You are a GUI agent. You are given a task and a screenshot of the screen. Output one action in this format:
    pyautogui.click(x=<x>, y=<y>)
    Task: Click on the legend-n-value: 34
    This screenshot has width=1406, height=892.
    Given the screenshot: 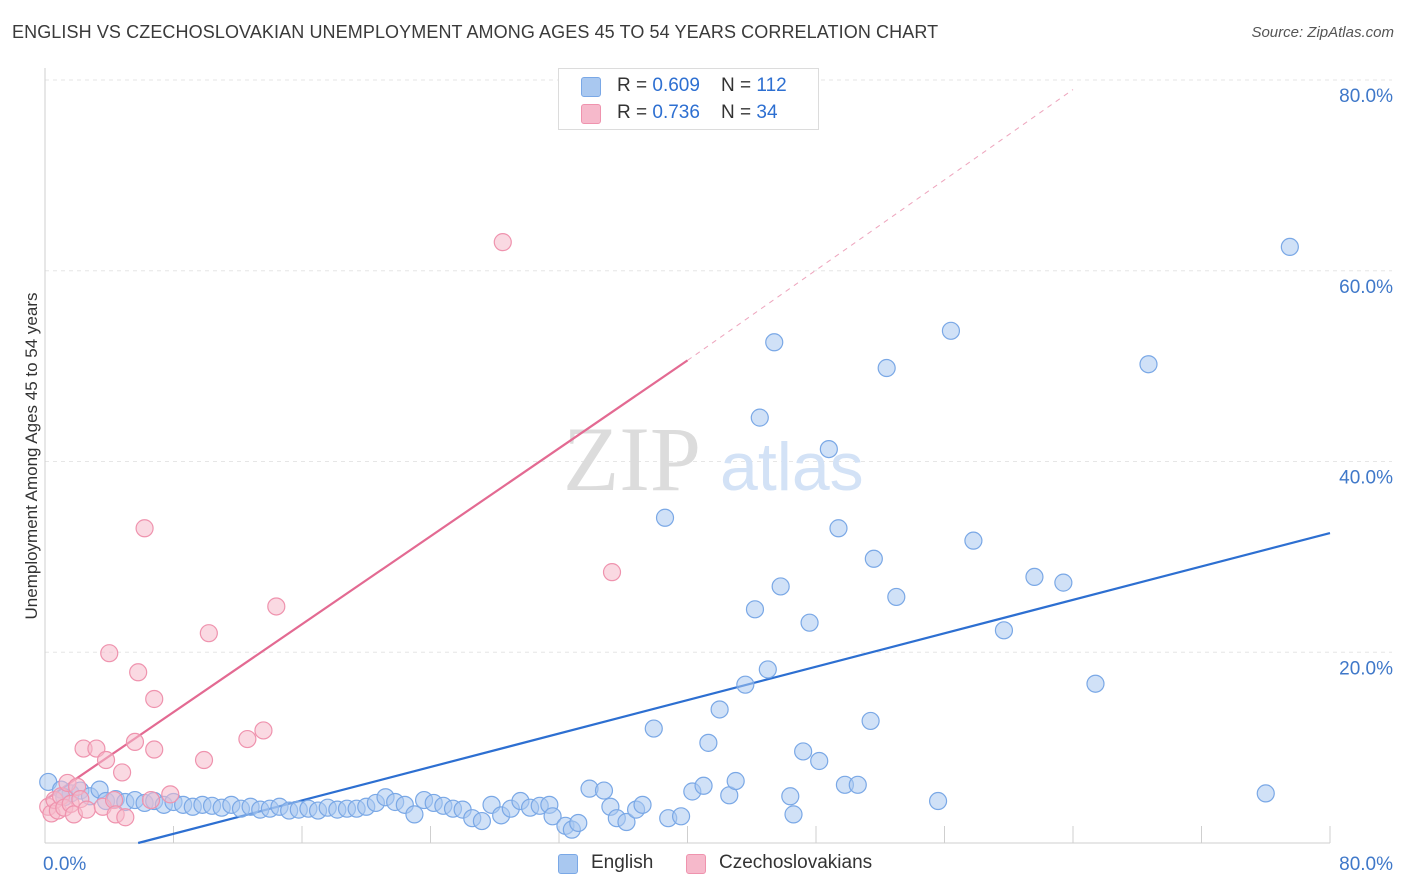 What is the action you would take?
    pyautogui.click(x=767, y=112)
    